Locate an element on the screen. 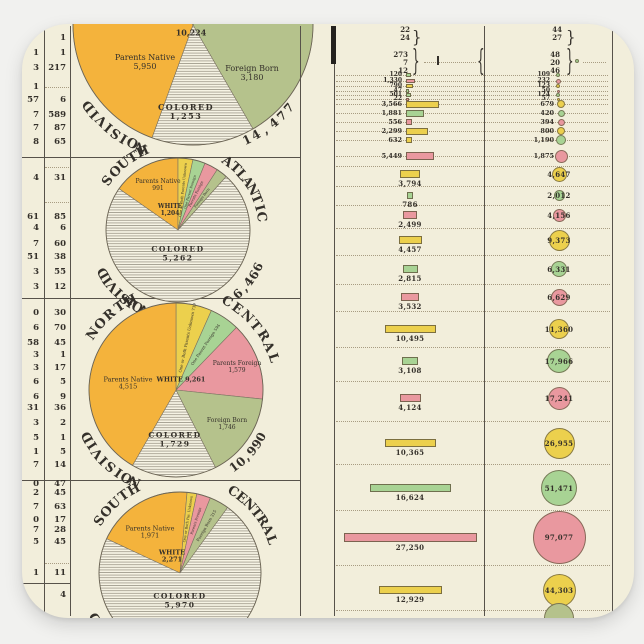 This screenshot has width=644, height=644. circle-label: 26,955 is located at coordinates (559, 443).